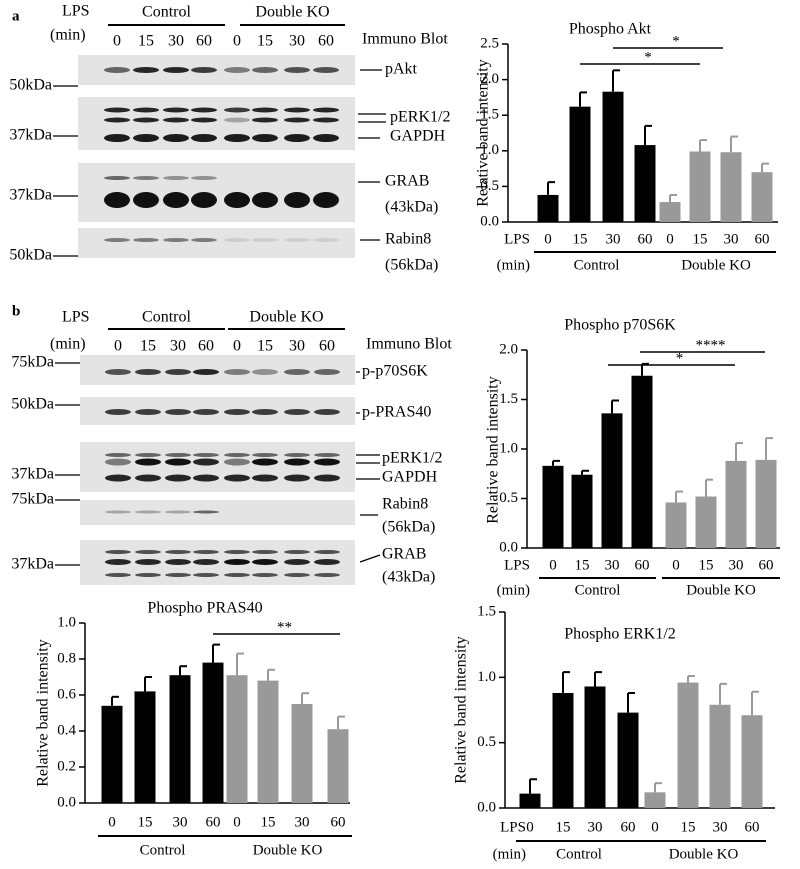  What do you see at coordinates (178, 346) in the screenshot?
I see `lane-label: 30` at bounding box center [178, 346].